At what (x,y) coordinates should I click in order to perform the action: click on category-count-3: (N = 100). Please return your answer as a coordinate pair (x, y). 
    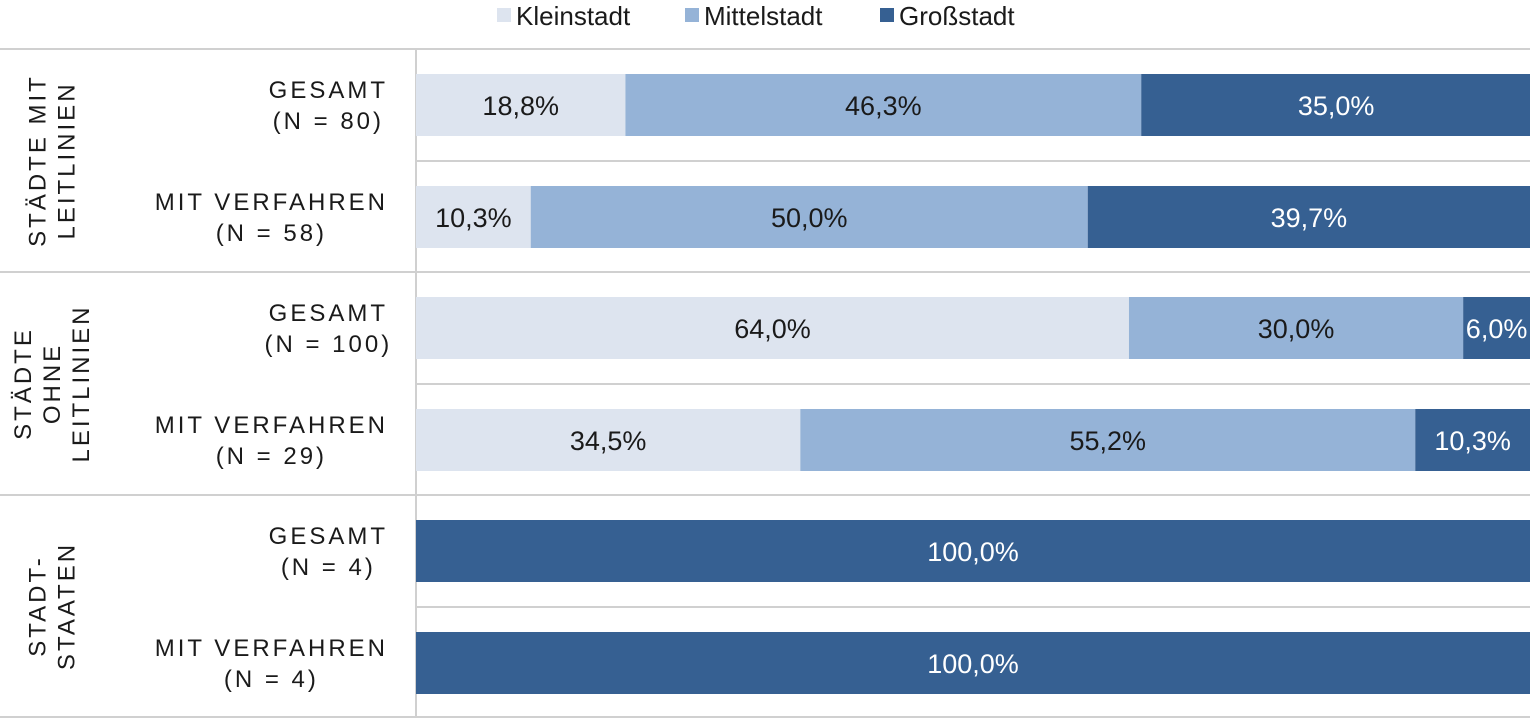
    Looking at the image, I should click on (328, 344).